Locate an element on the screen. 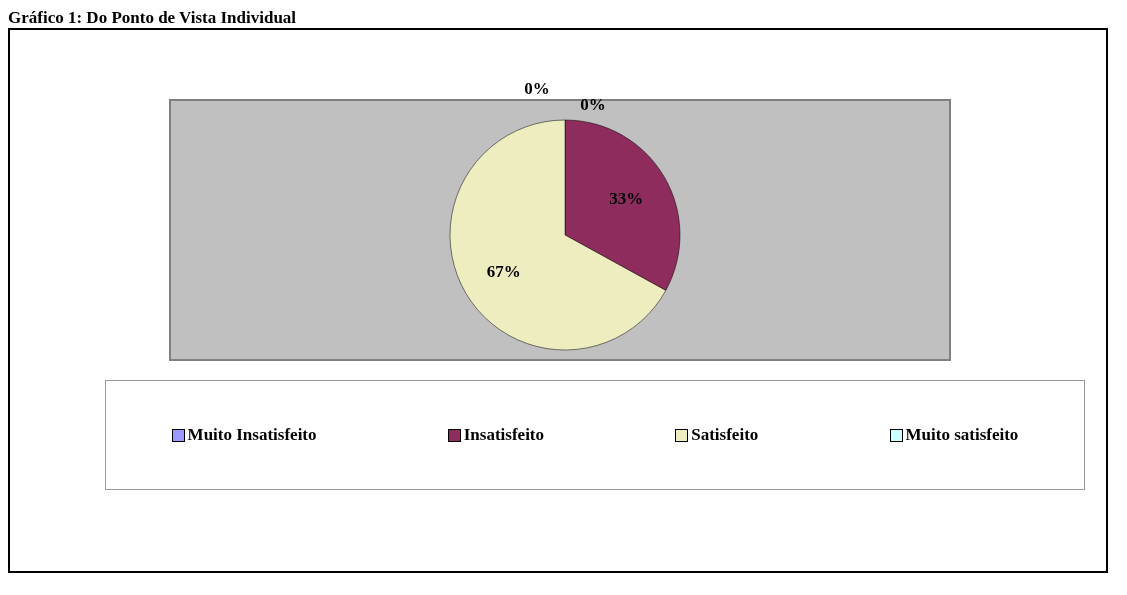 The height and width of the screenshot is (595, 1127). legend-label: Muito Insatisfeito is located at coordinates (252, 435).